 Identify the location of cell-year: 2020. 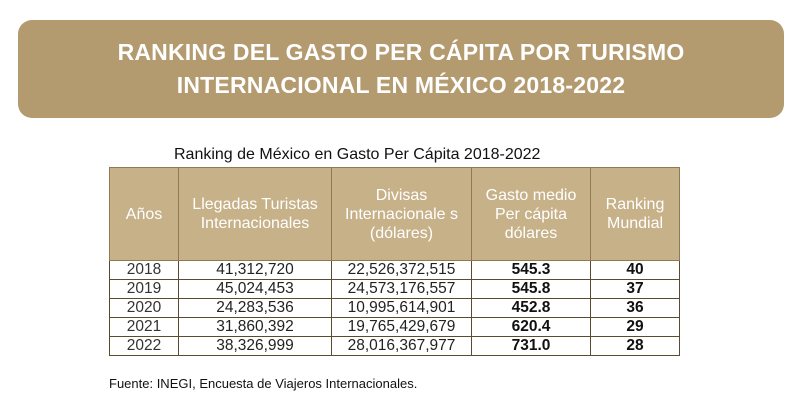
(144, 308).